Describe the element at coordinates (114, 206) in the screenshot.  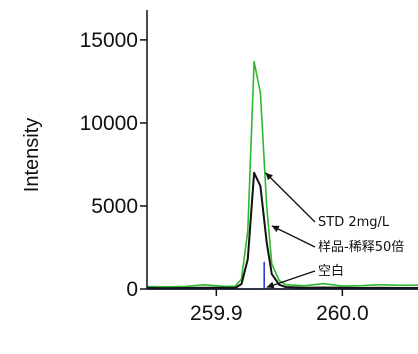
I see `y-tick-label: 5000` at that location.